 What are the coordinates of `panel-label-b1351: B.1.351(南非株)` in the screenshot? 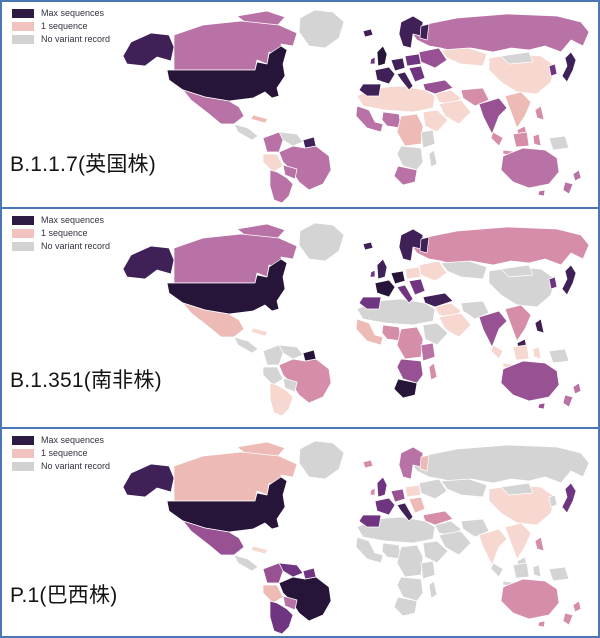 It's located at (86, 380).